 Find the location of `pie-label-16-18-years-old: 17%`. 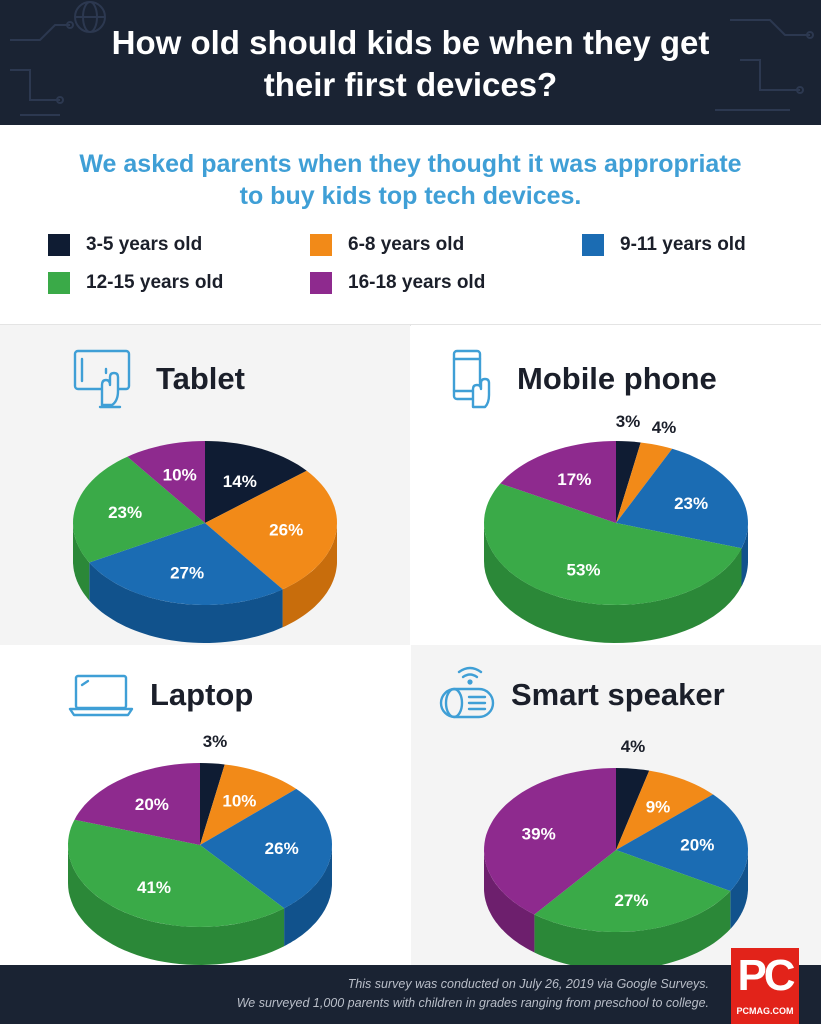

pie-label-16-18-years-old: 17% is located at coordinates (574, 479).